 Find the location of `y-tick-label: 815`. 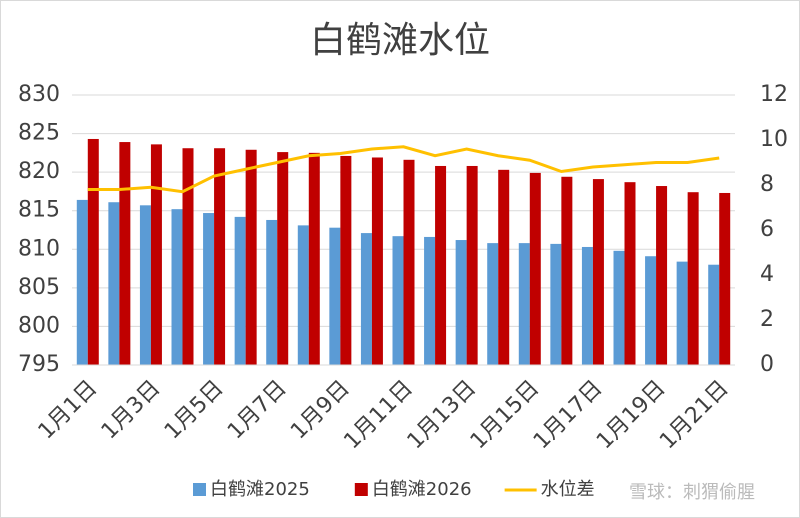

y-tick-label: 815 is located at coordinates (39, 210).